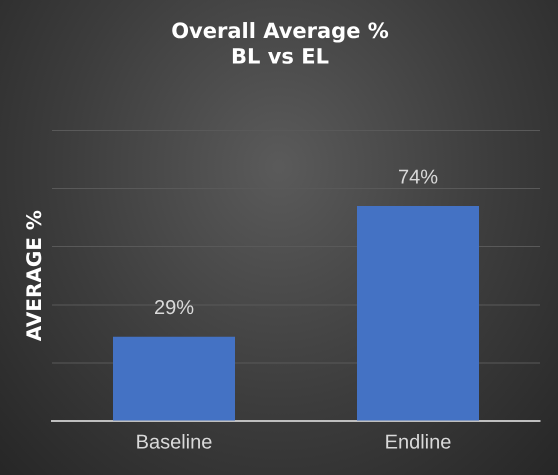 Image resolution: width=558 pixels, height=475 pixels. What do you see at coordinates (174, 308) in the screenshot?
I see `data-label: 29%` at bounding box center [174, 308].